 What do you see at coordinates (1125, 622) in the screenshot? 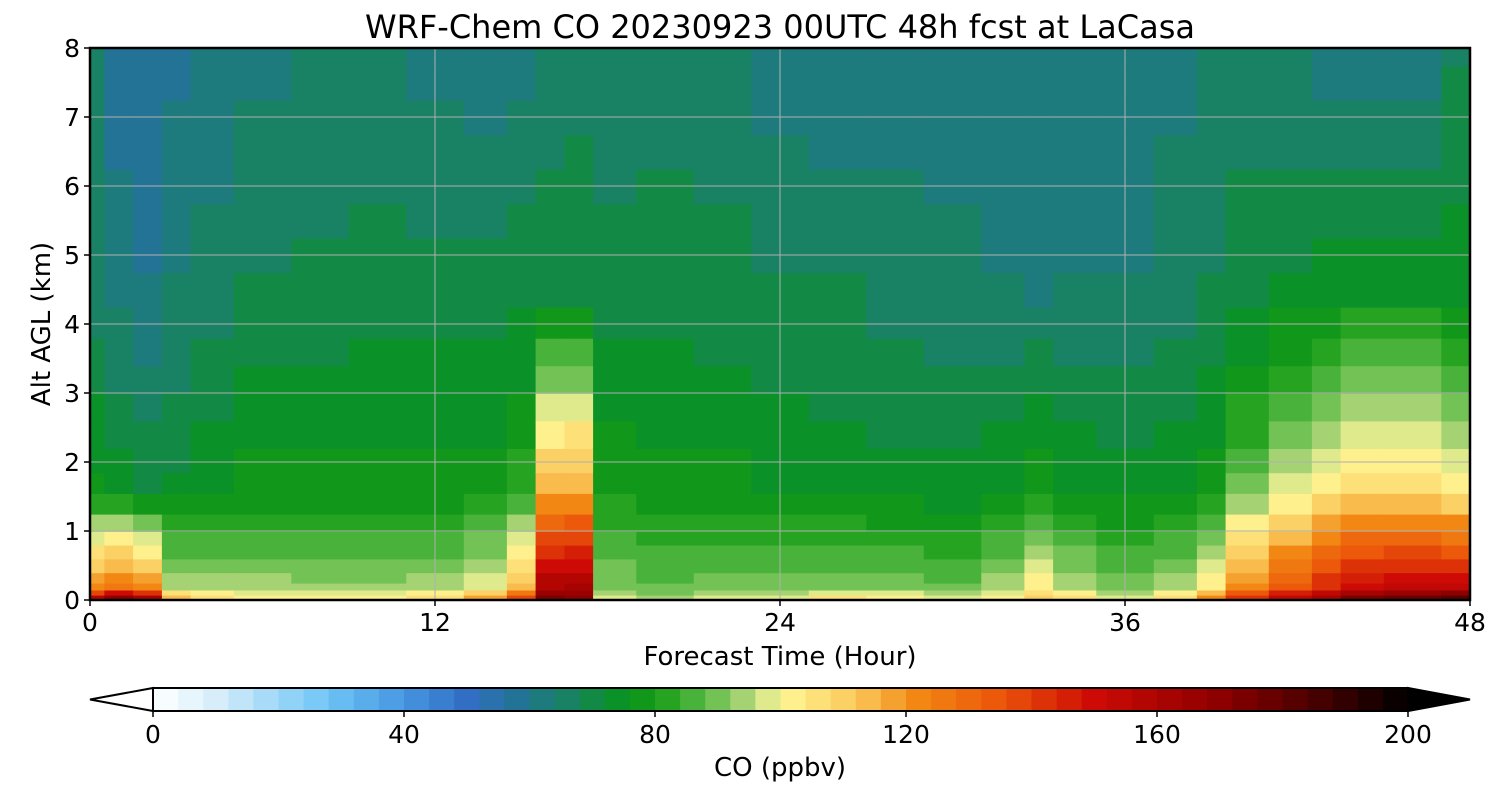
I see `x-tick-label: 36` at bounding box center [1125, 622].